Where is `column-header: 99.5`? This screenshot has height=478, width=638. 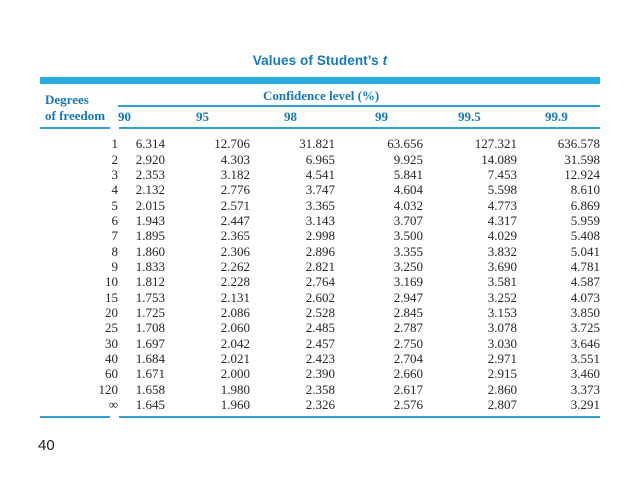
column-header: 99.5 is located at coordinates (469, 116).